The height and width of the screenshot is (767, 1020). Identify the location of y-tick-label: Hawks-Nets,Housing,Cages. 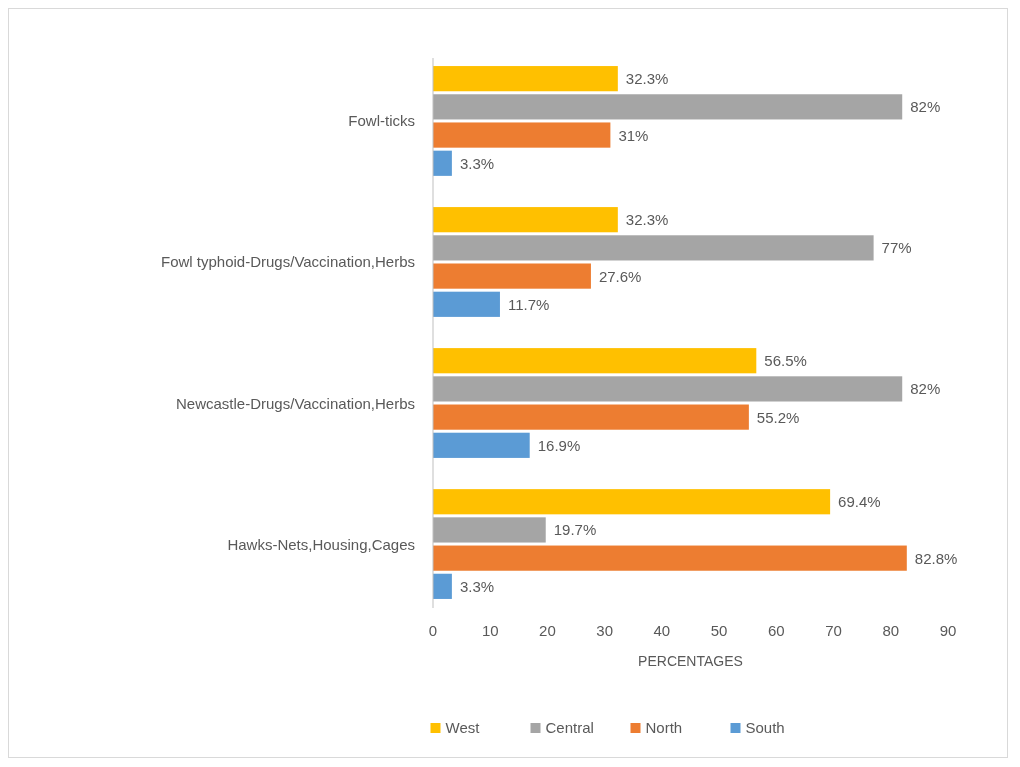
(321, 544).